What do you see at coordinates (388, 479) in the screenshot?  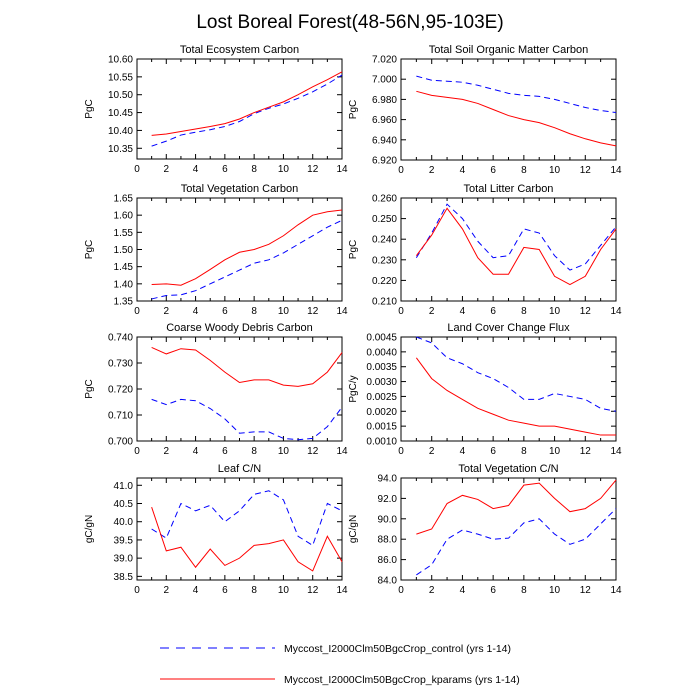 I see `y-tick-label: 94.0` at bounding box center [388, 479].